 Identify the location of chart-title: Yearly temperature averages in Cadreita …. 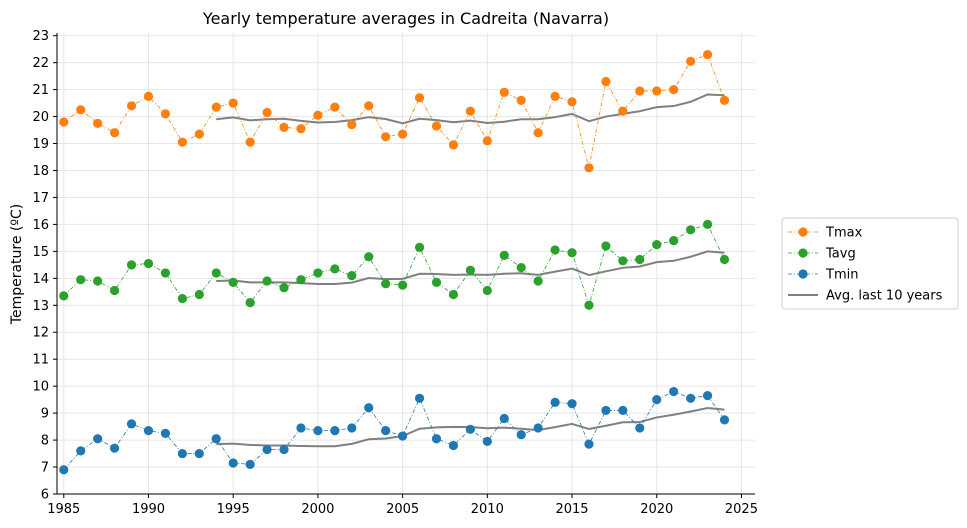
(405, 18).